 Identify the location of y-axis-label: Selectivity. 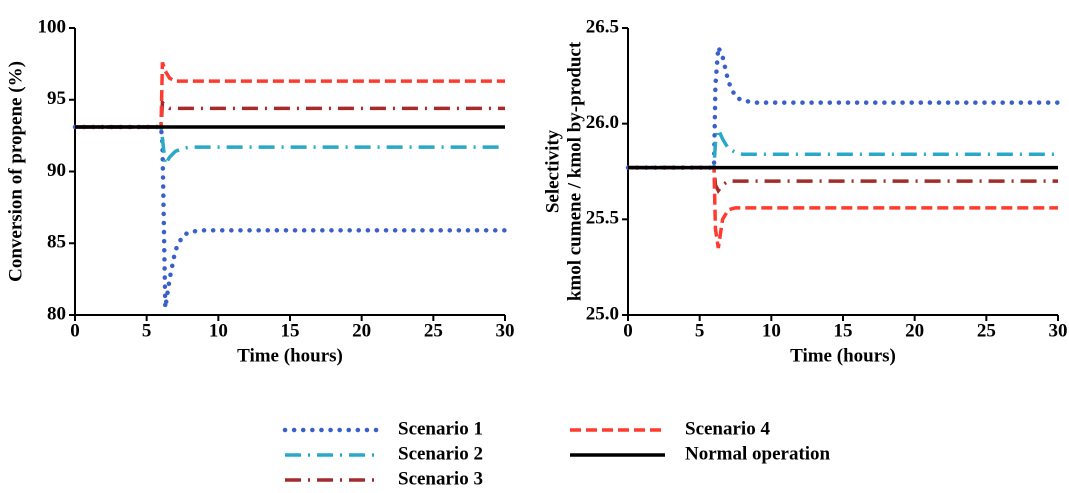
(552, 171).